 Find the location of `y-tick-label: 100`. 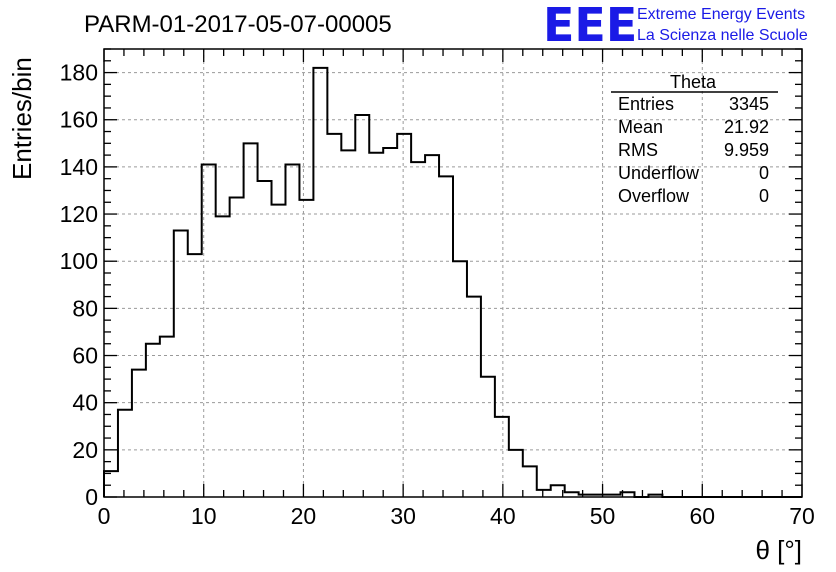

y-tick-label: 100 is located at coordinates (79, 261).